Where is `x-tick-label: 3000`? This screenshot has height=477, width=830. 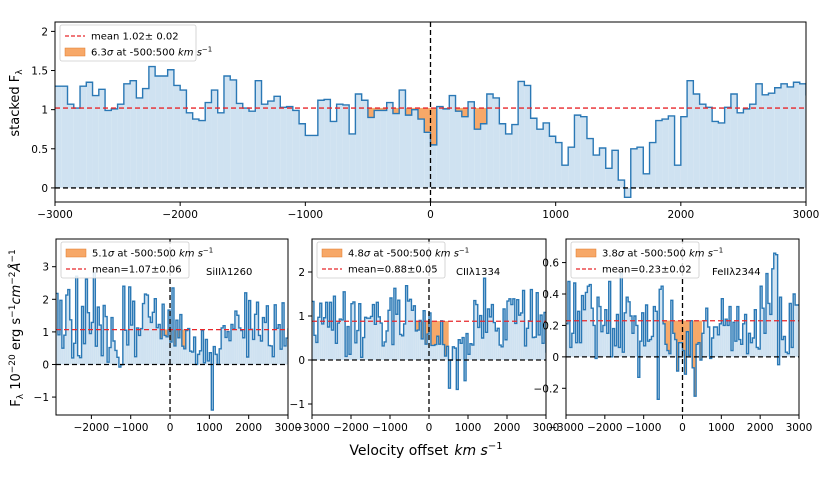 x-tick-label: 3000 is located at coordinates (806, 215).